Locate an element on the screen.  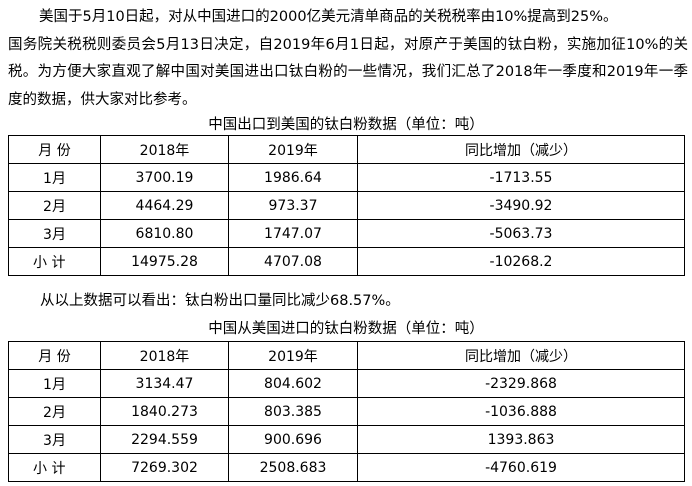
cell: 973.37 is located at coordinates (293, 205).